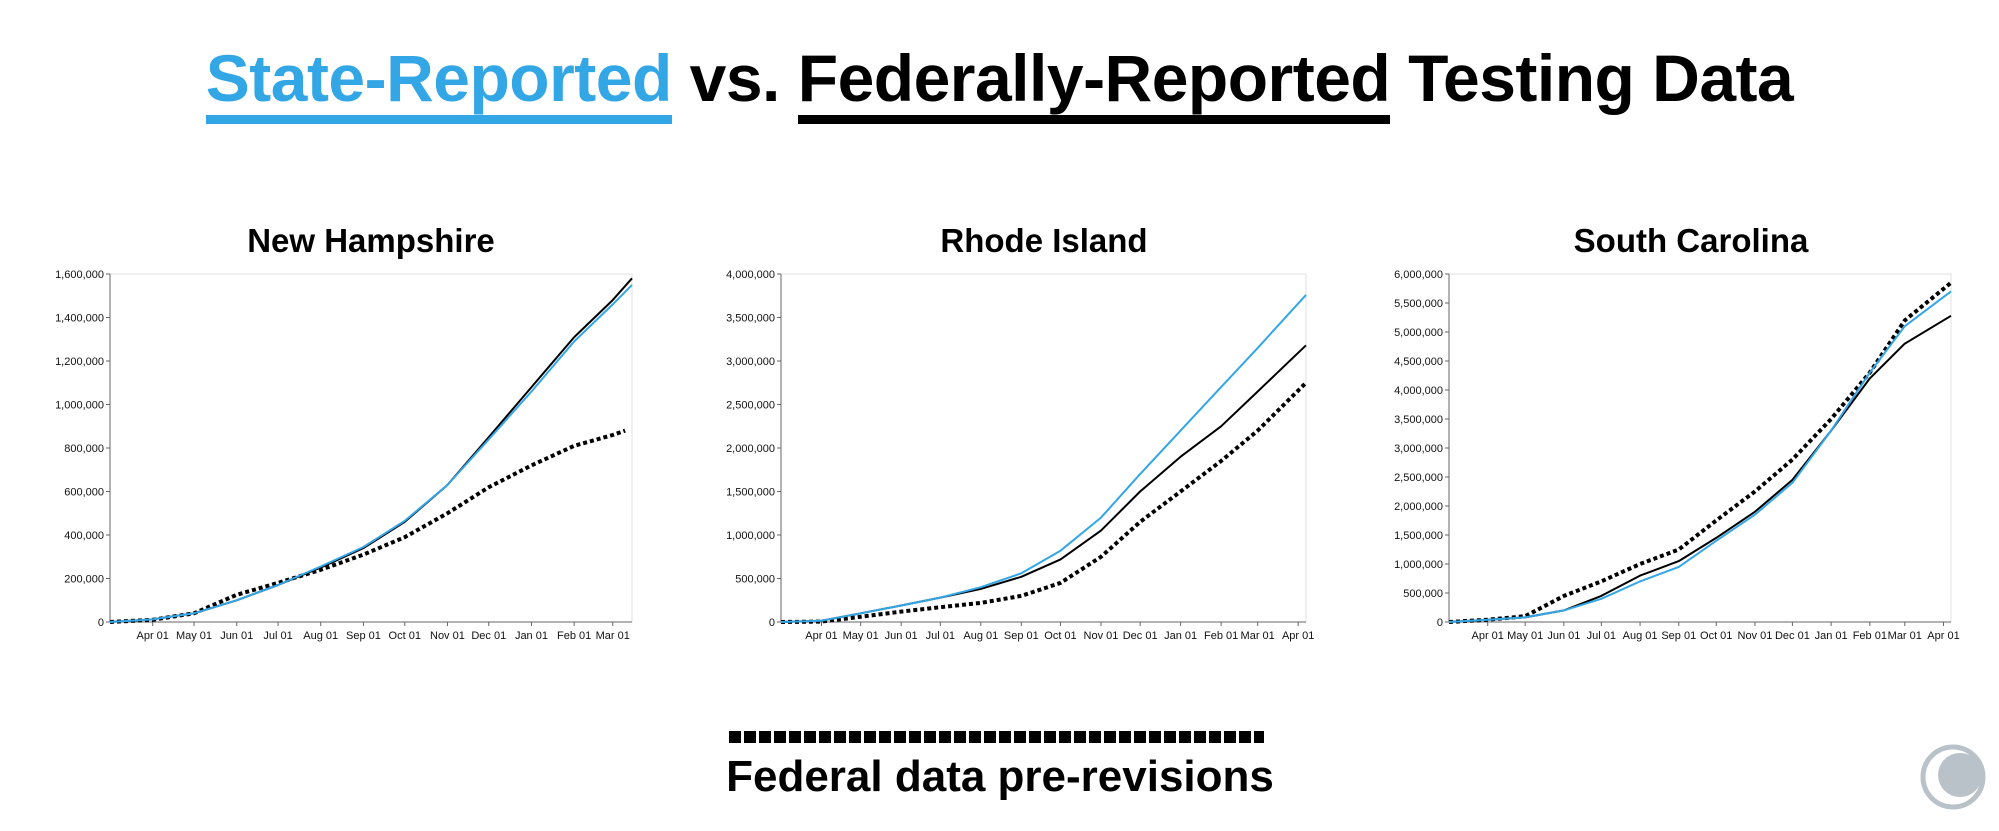 The width and height of the screenshot is (1999, 831). I want to click on chart-title-rhode-island: Rhode Island, so click(1044, 240).